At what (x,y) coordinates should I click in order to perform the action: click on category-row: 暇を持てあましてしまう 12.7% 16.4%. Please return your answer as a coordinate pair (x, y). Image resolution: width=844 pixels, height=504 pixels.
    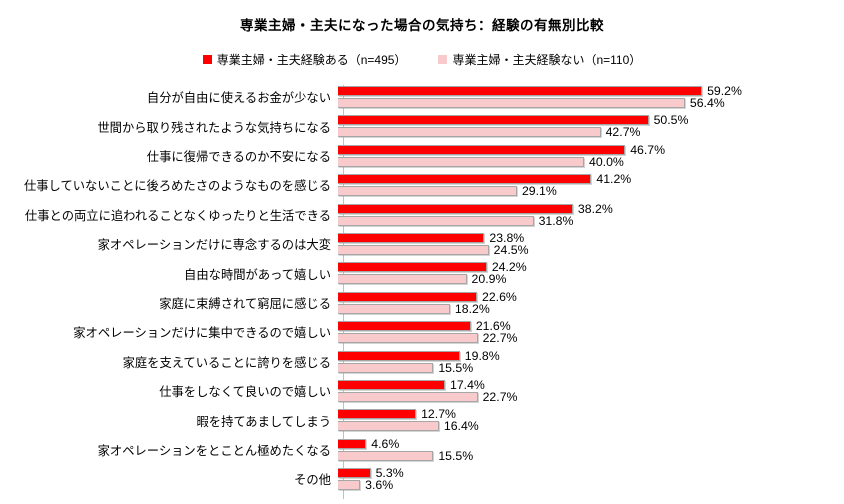
    Looking at the image, I should click on (422, 421).